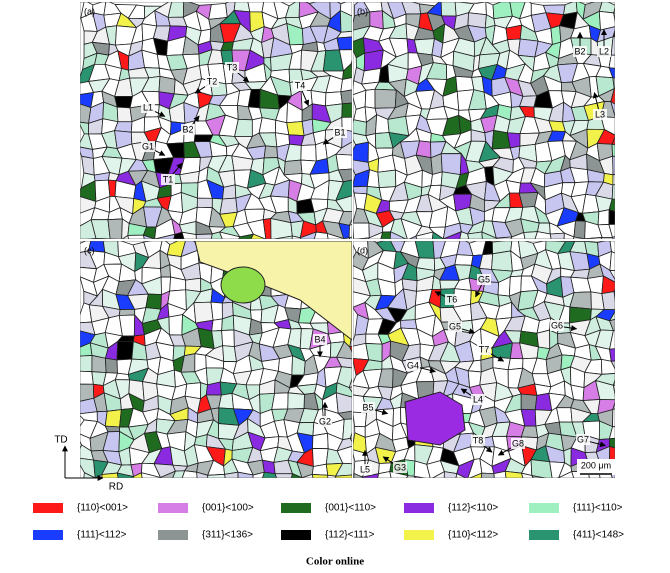 The height and width of the screenshot is (573, 670). I want to click on legend-label: {110}<112>, so click(473, 535).